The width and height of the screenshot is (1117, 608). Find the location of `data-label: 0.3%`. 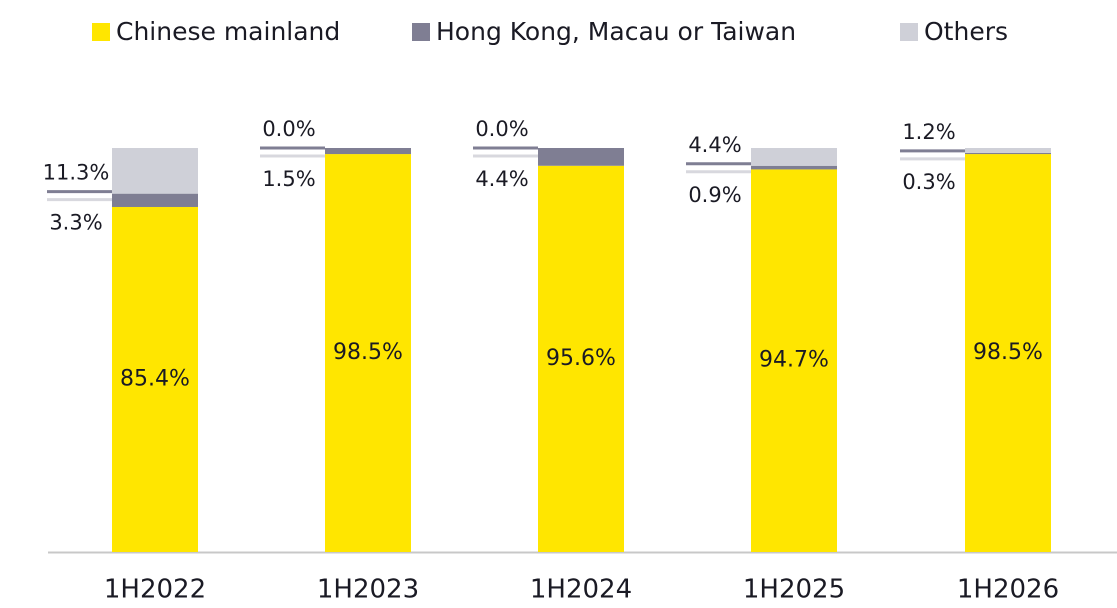

data-label: 0.3% is located at coordinates (928, 182).